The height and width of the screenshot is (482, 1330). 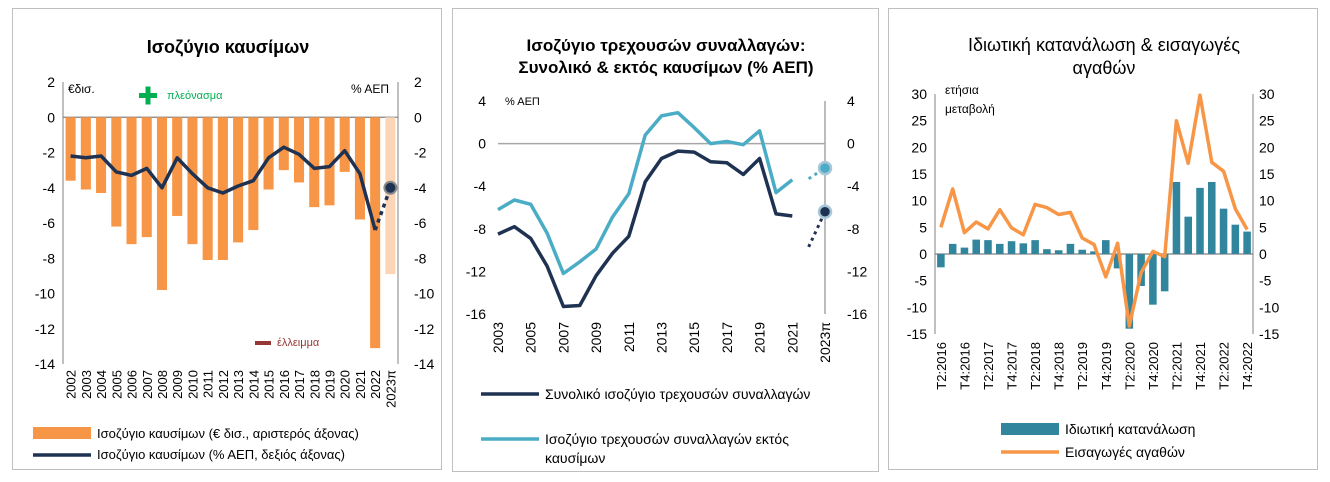 I want to click on bar-Τ3:2017, so click(x=1000, y=248).